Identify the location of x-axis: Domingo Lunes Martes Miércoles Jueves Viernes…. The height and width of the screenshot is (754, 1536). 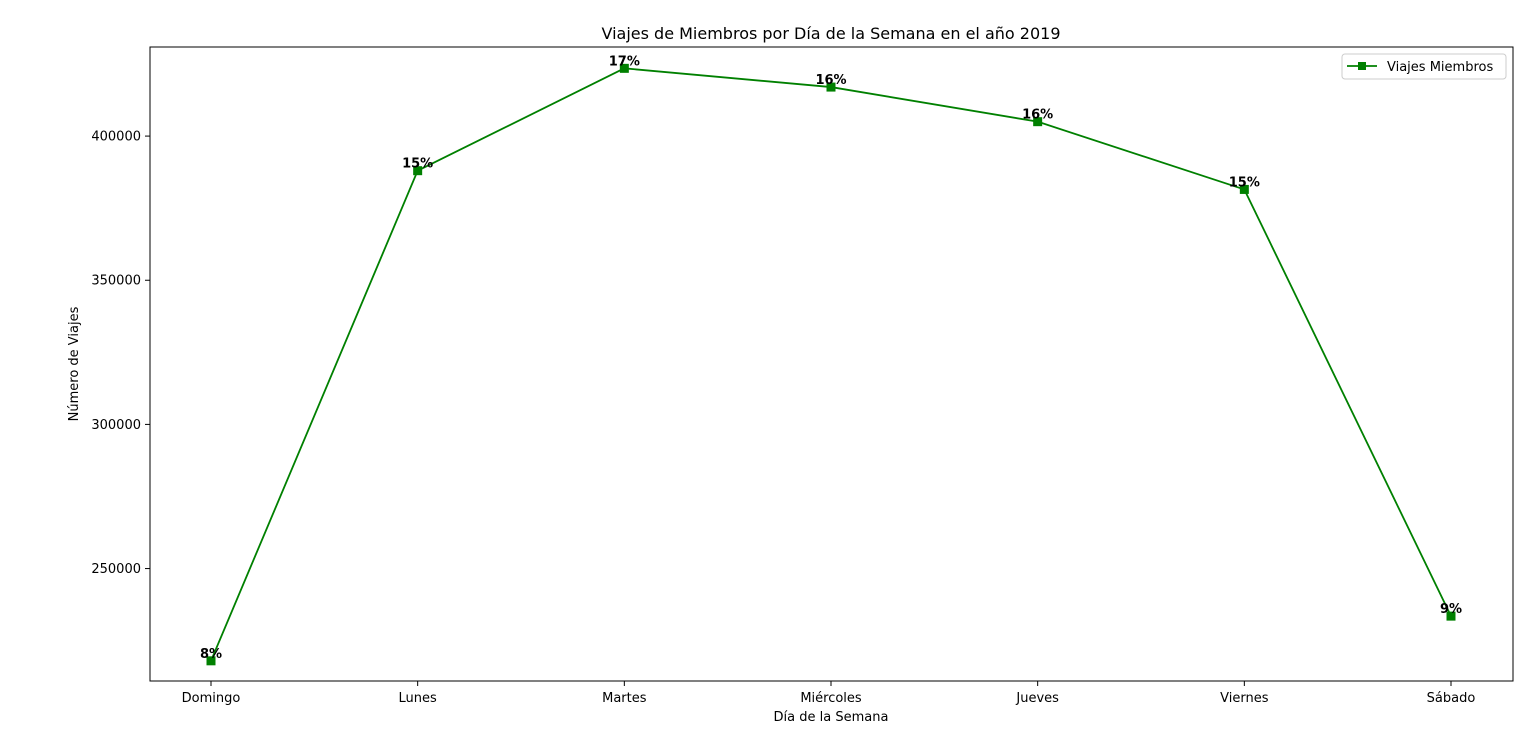
(829, 693).